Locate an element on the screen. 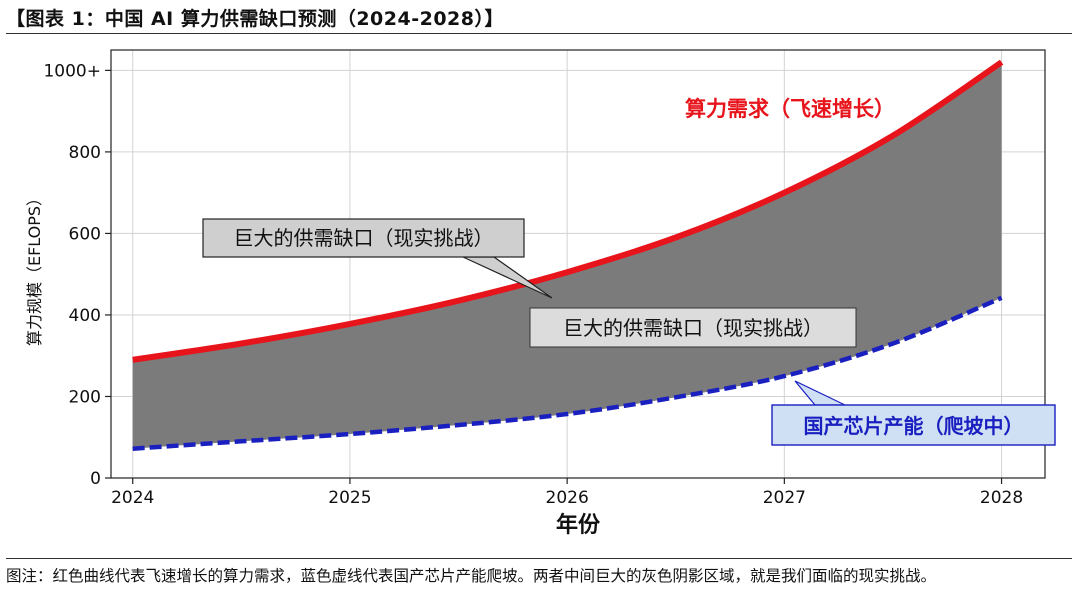 The width and height of the screenshot is (1080, 590). caption-divider is located at coordinates (539, 558).